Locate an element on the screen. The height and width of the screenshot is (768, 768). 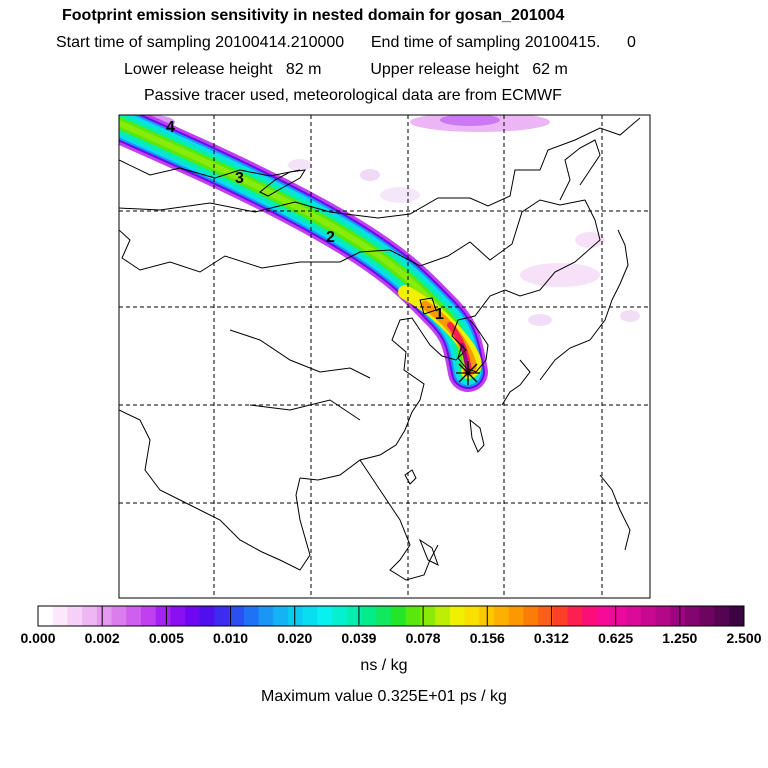
colorbar-tick-label: 0.156 is located at coordinates (487, 638).